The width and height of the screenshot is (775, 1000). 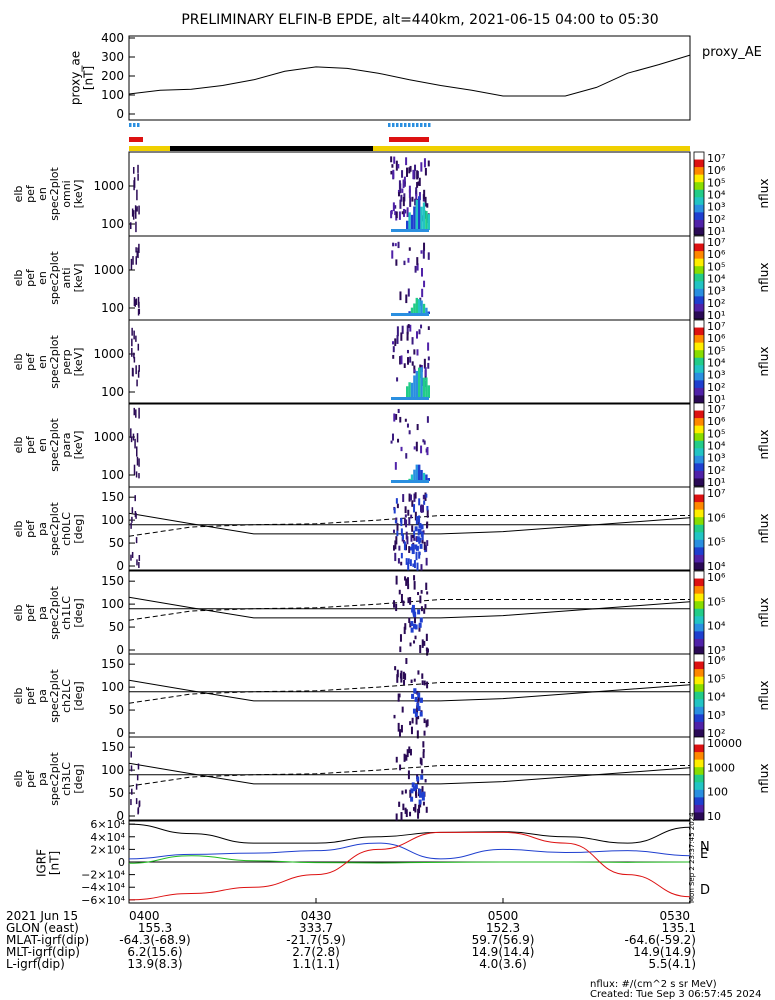 What do you see at coordinates (112, 475) in the screenshot?
I see `energy-ytick-label: 100` at bounding box center [112, 475].